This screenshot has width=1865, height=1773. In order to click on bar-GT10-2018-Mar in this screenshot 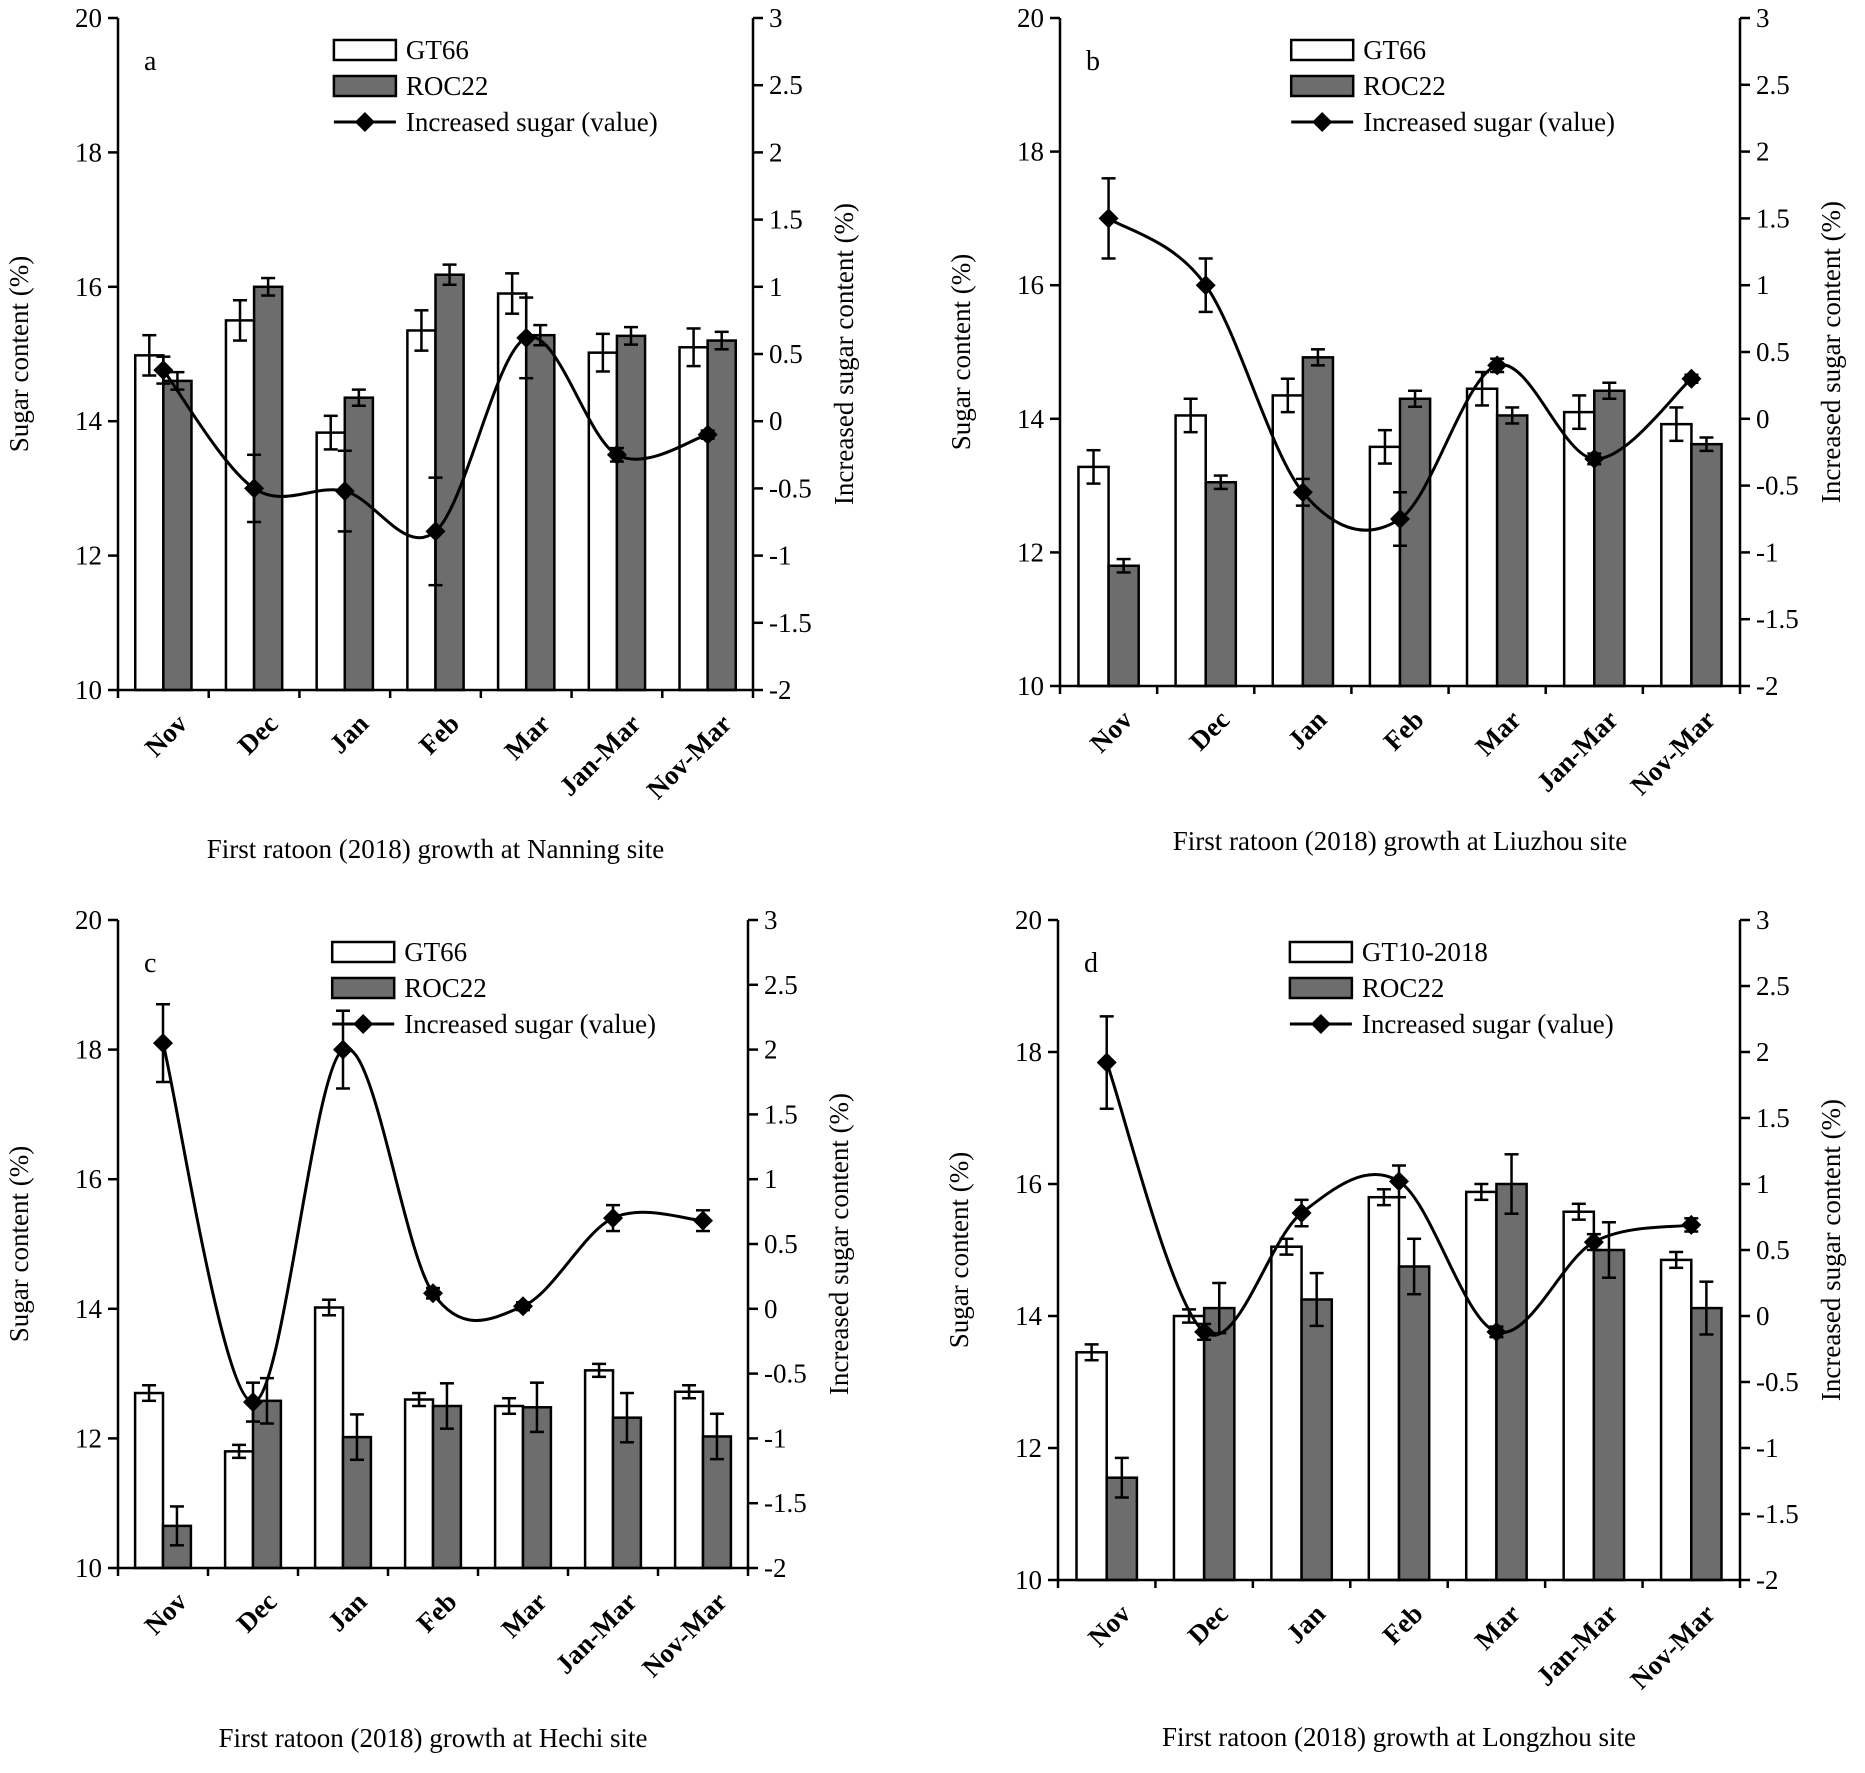, I will do `click(1481, 1386)`.